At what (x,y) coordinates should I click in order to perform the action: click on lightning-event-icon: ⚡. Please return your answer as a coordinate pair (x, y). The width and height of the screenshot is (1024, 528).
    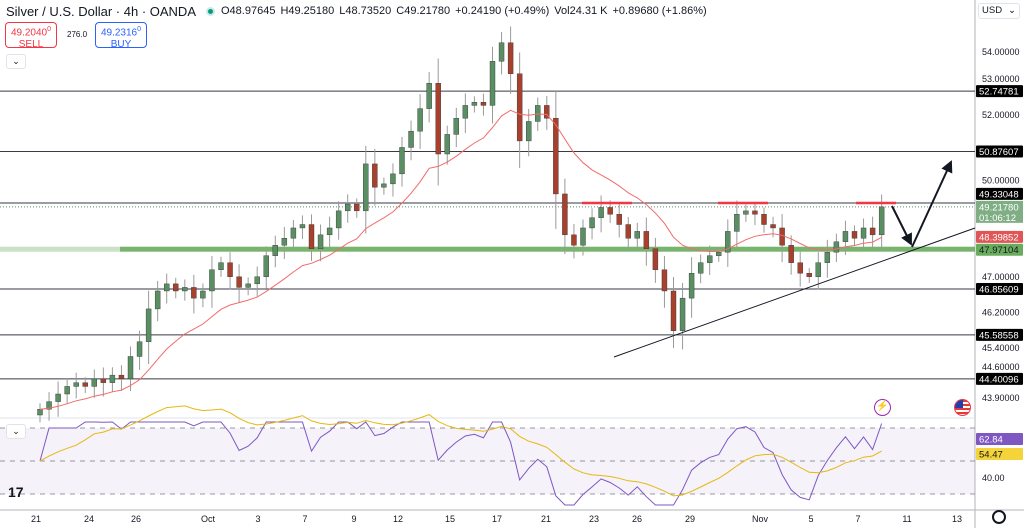
    Looking at the image, I should click on (882, 407).